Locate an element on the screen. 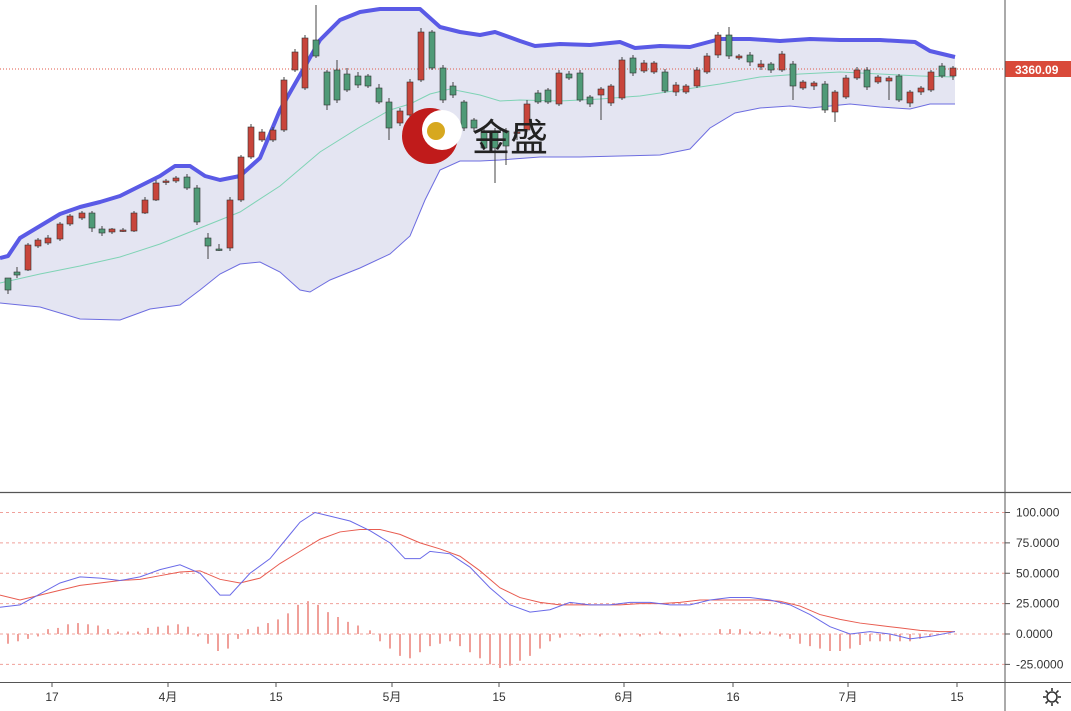 The width and height of the screenshot is (1071, 711). settings-gear-icon is located at coordinates (1052, 697).